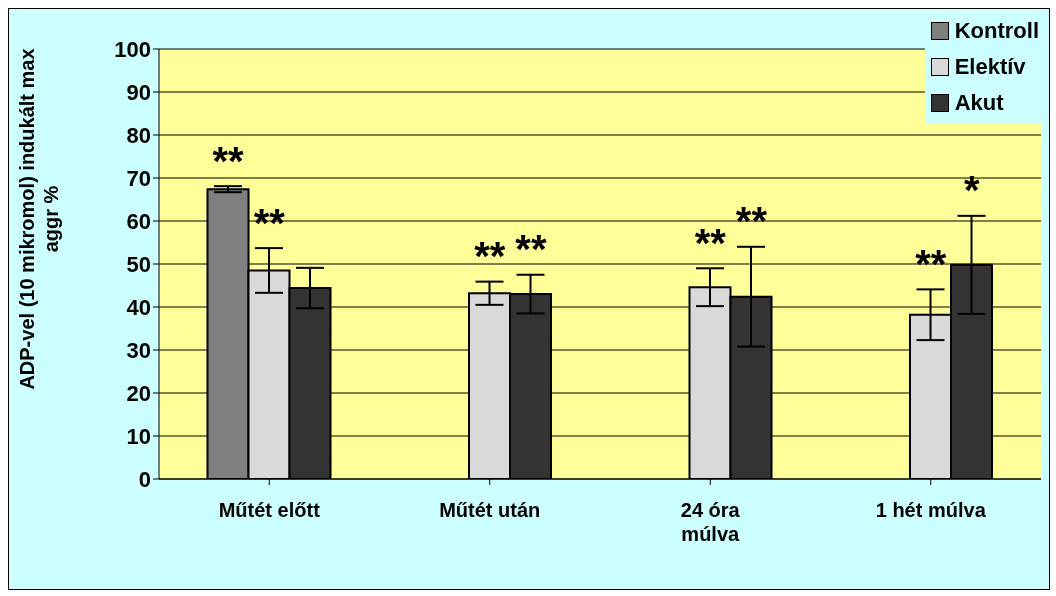 This screenshot has height=596, width=1056. Describe the element at coordinates (39, 219) in the screenshot. I see `y-axis-title: ADP-vel (10 mikromol) indukált max aggr %` at that location.